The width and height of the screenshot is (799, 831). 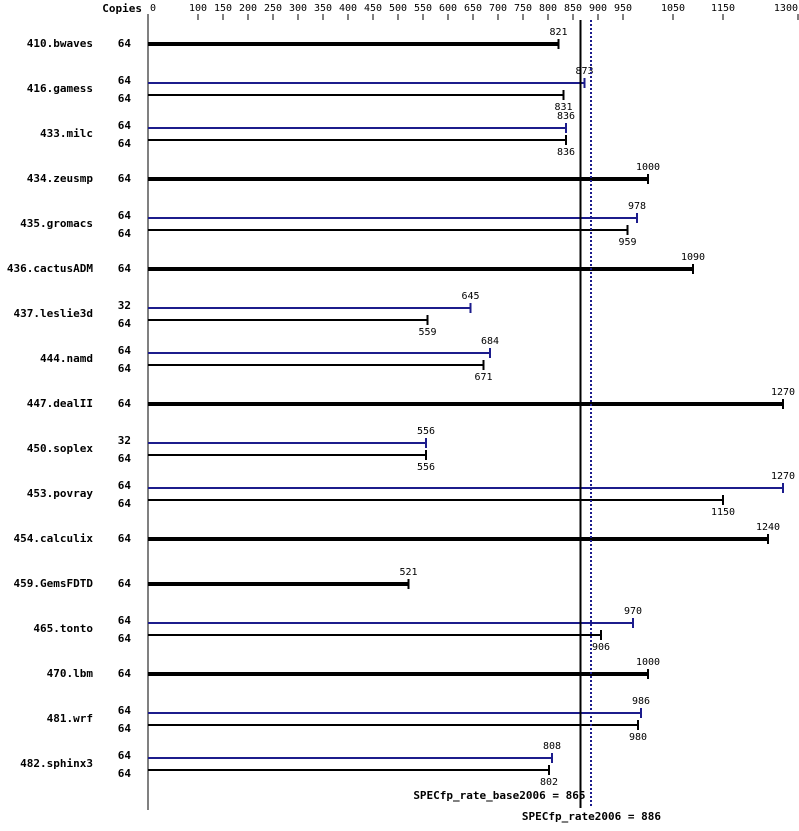 I want to click on x-tick-label: 250, so click(x=273, y=8).